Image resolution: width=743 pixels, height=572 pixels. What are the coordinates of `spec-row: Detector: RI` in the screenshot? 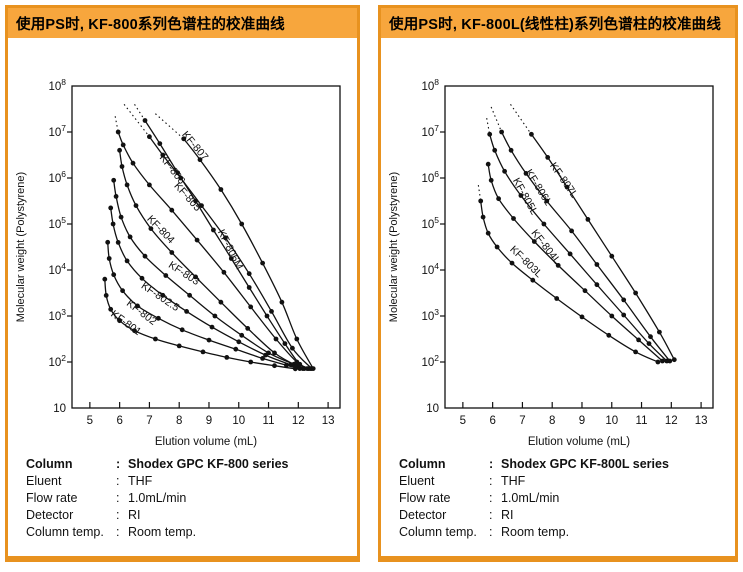 It's located at (563, 515).